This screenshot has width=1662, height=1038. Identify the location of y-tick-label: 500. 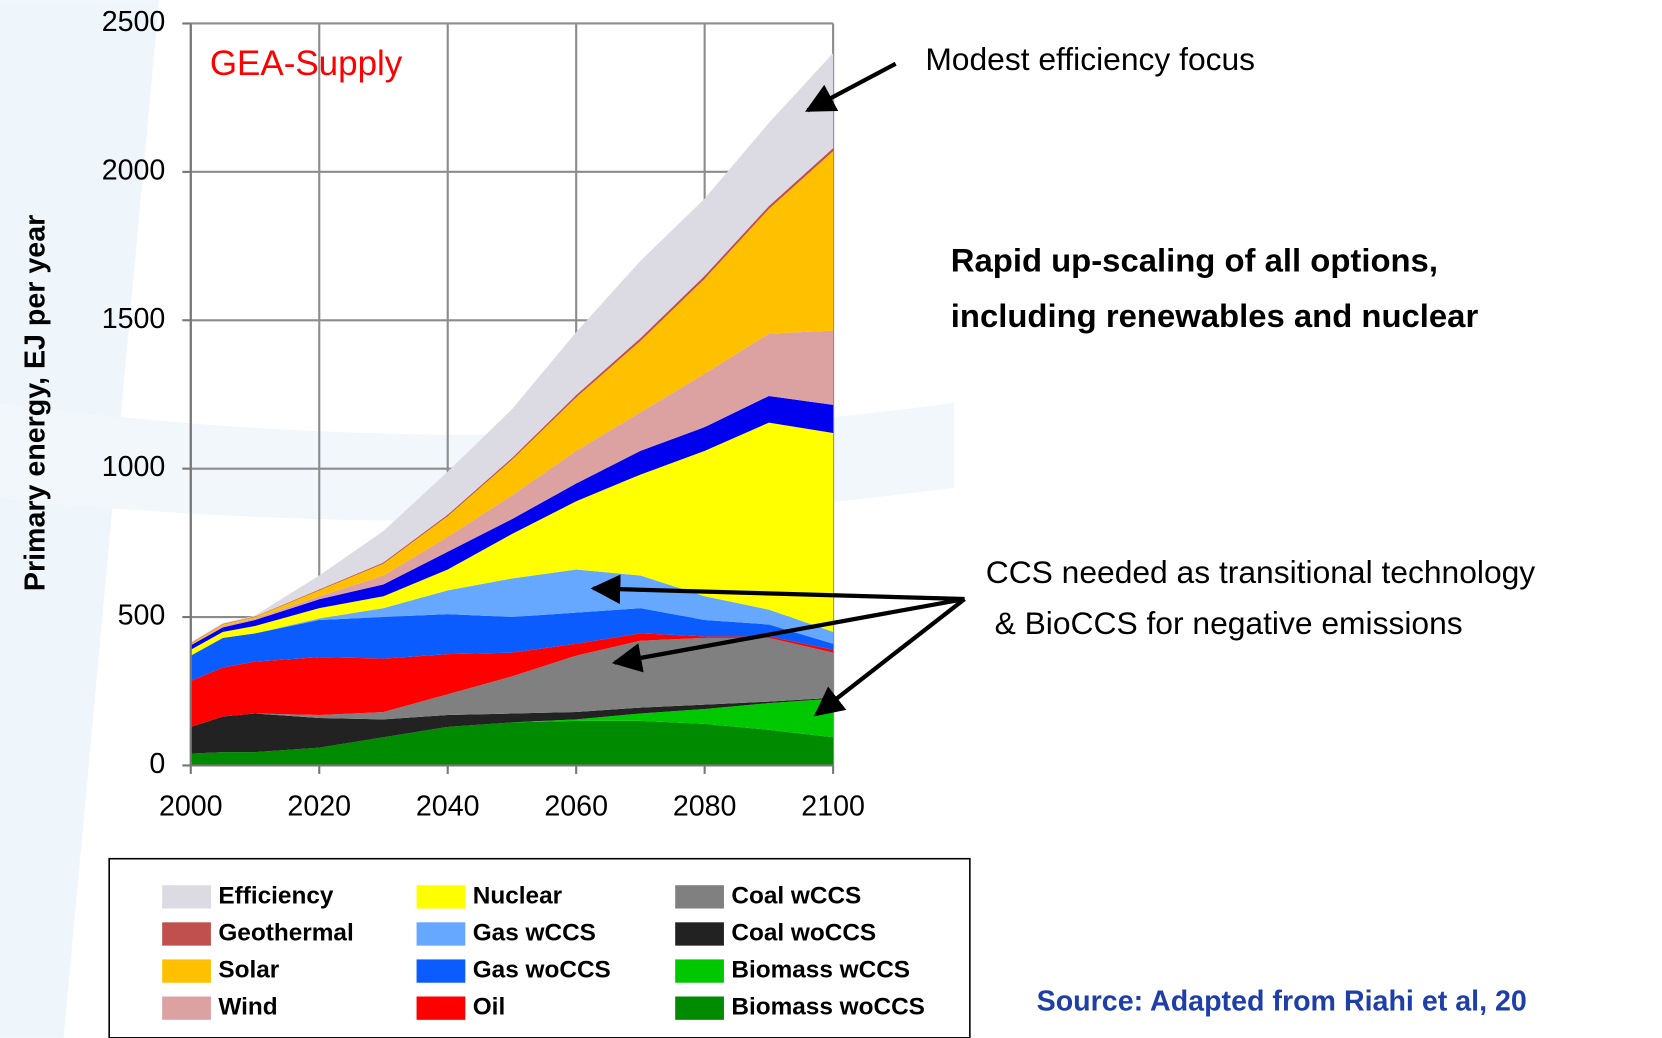
(142, 616).